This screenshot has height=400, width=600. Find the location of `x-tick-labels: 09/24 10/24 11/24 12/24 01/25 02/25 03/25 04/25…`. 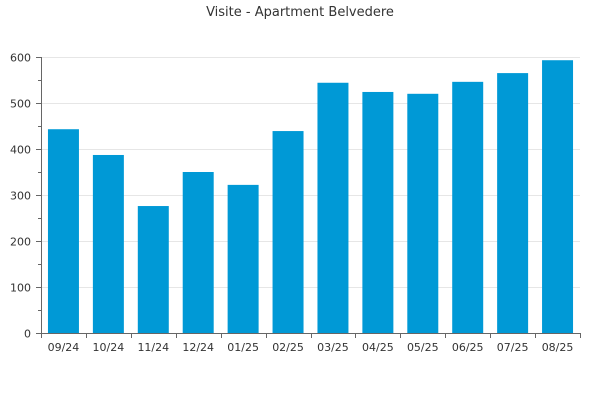

x-tick-labels: 09/24 10/24 11/24 12/24 01/25 02/25 03/25 04/25… is located at coordinates (311, 347).